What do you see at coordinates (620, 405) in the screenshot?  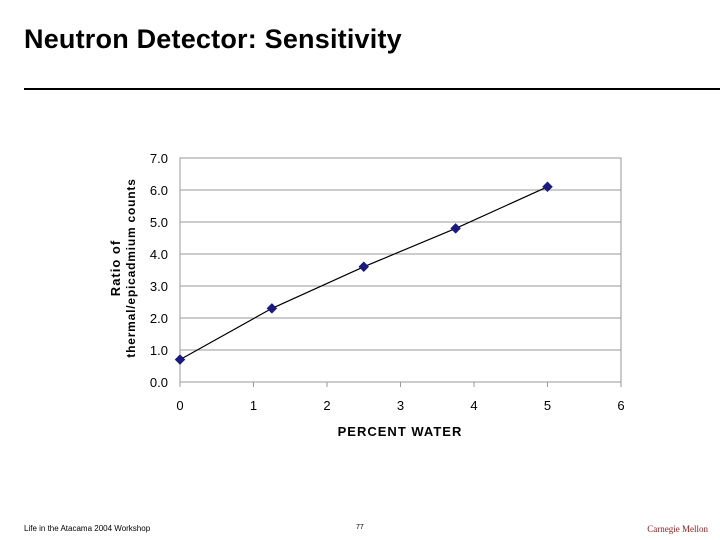 I see `x-tick-label: 6` at bounding box center [620, 405].